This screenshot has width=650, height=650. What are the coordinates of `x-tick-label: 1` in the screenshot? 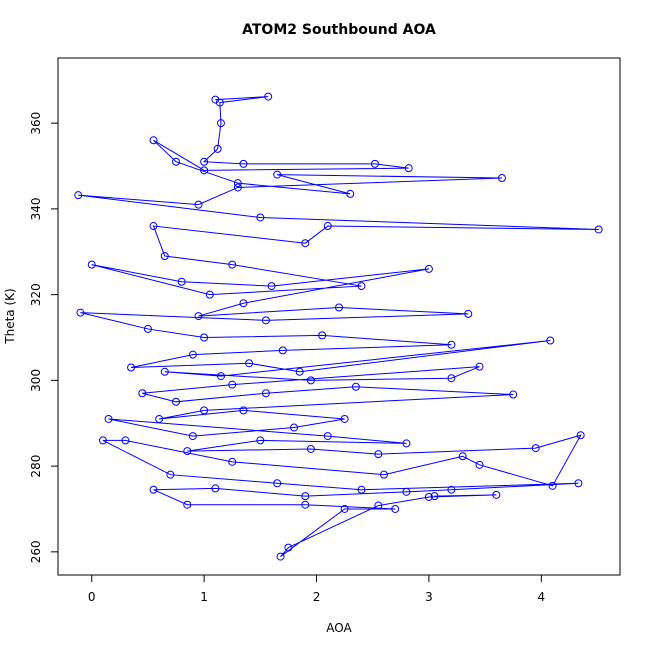 It's located at (204, 597).